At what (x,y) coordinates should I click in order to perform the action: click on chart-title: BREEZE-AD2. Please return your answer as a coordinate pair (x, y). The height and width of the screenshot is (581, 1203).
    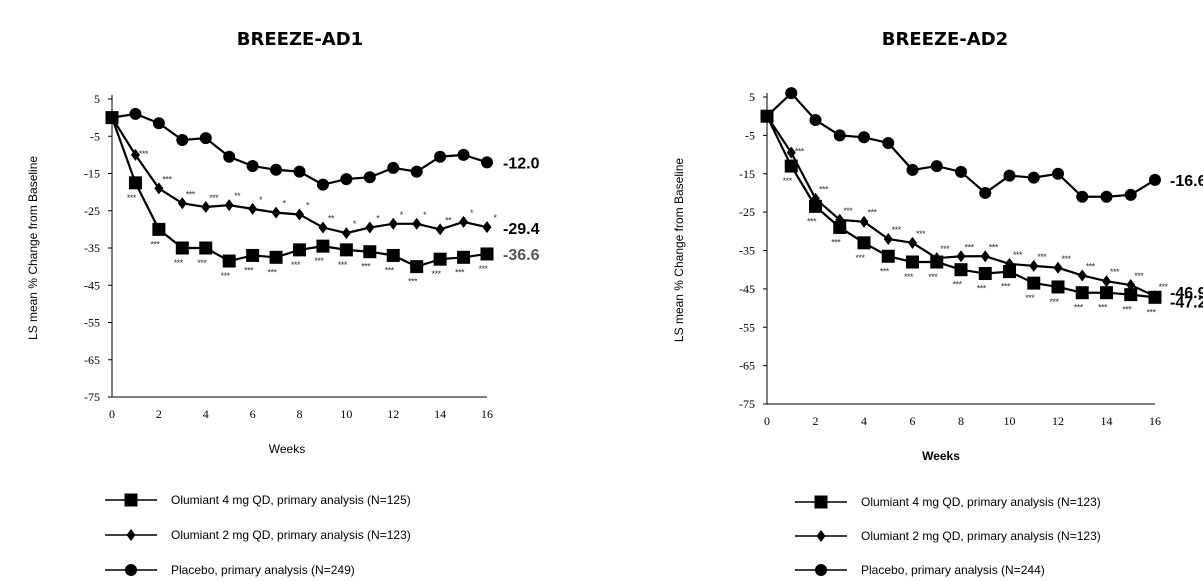
    Looking at the image, I should click on (945, 39).